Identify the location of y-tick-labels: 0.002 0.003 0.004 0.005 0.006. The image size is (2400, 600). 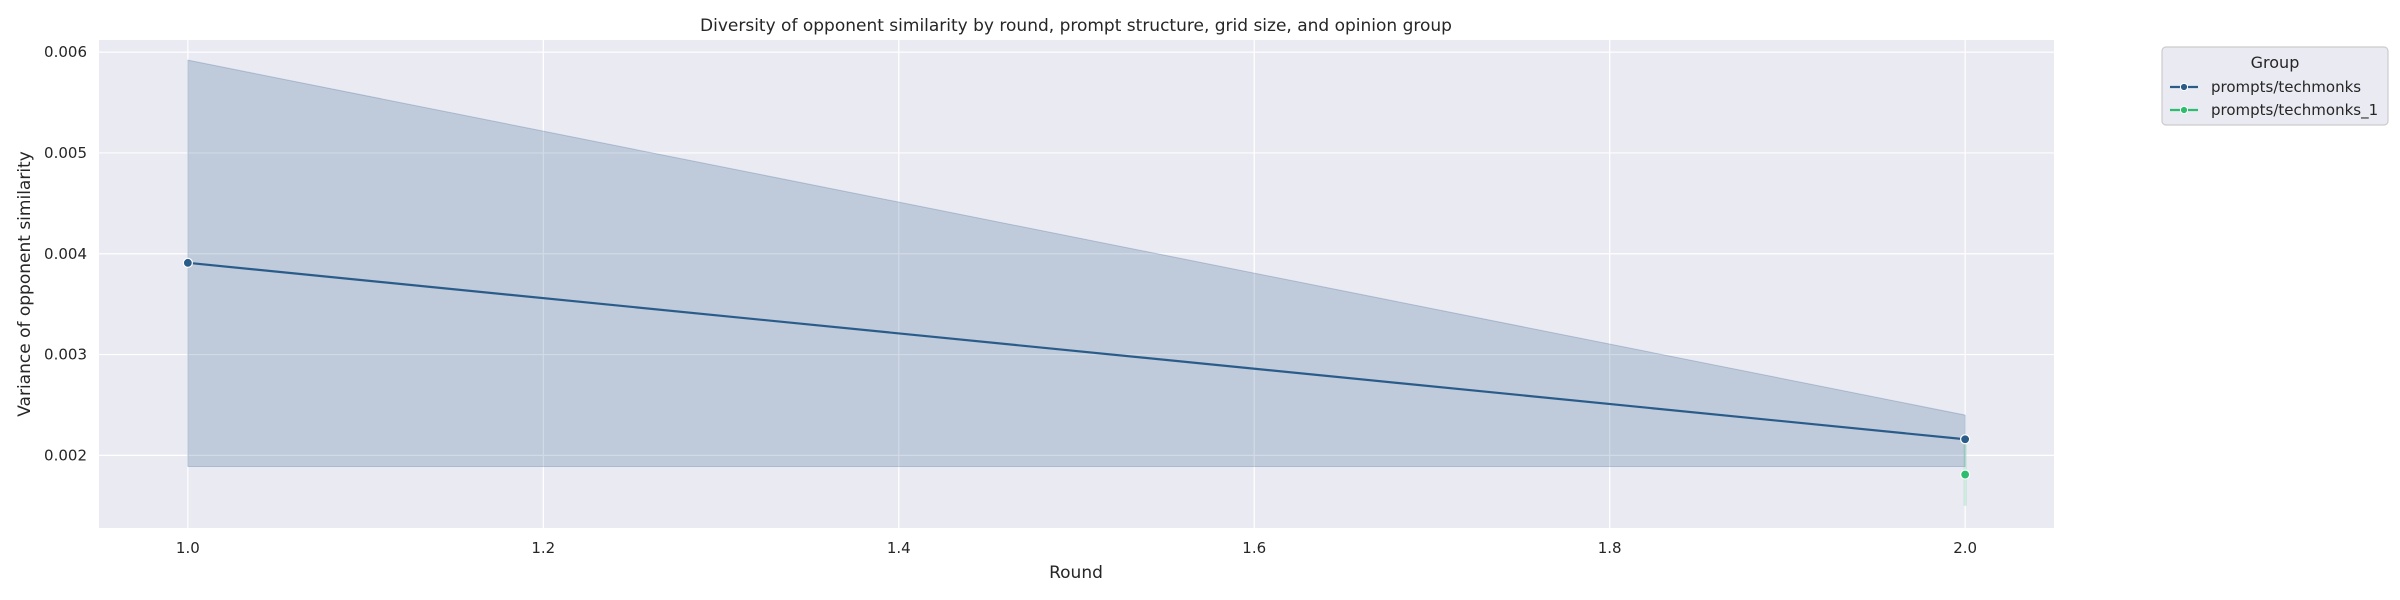
(65, 253).